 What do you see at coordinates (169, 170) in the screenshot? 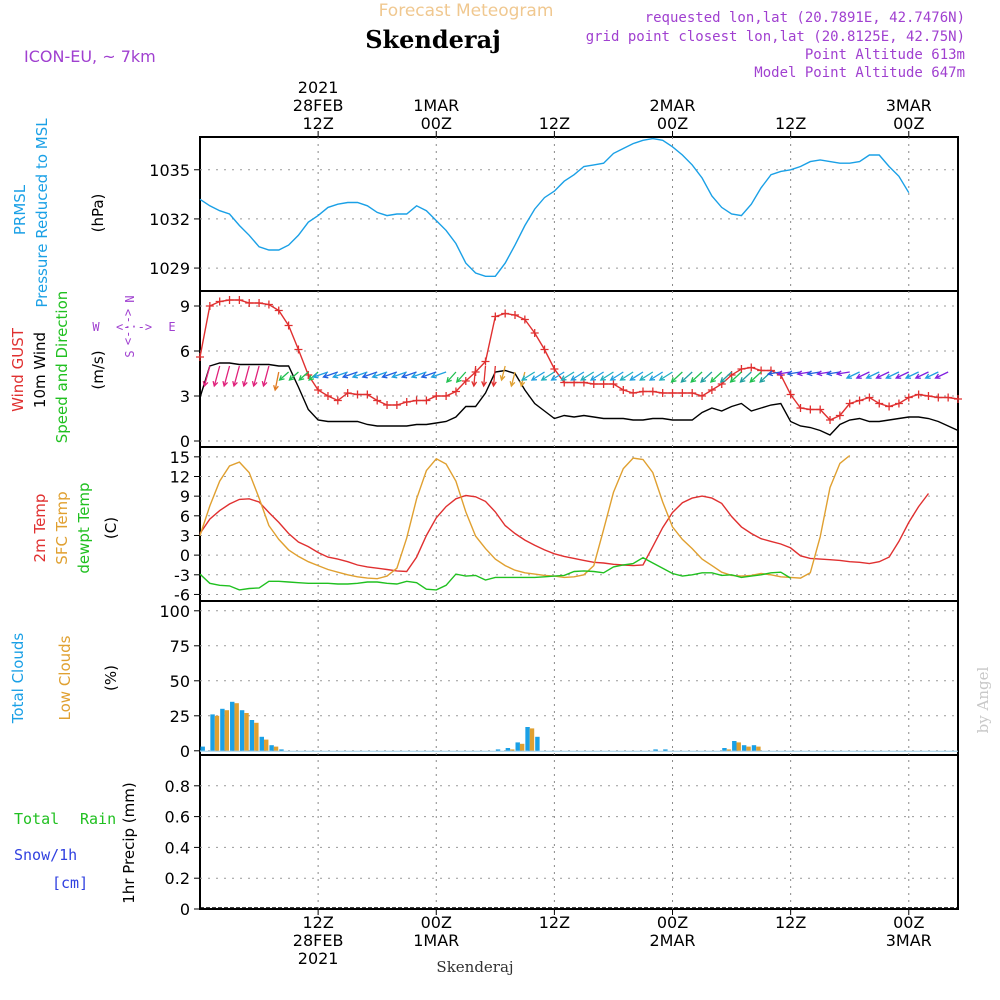
I see `y-tick-label: 1035` at bounding box center [169, 170].